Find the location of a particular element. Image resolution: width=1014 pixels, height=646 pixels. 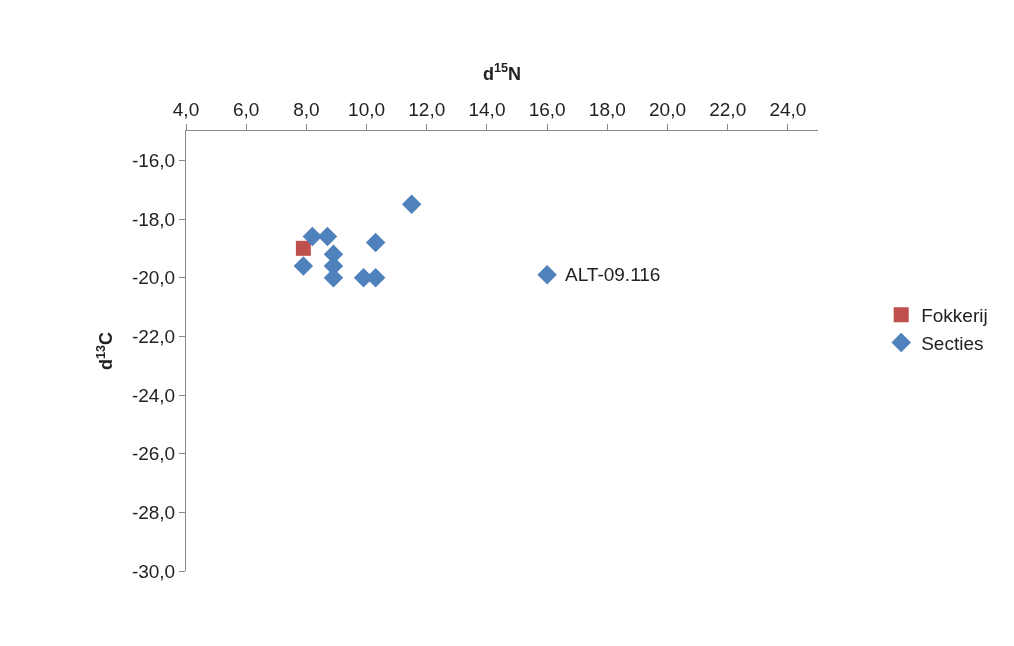

y-tick-label: -28,0 is located at coordinates (153, 512).